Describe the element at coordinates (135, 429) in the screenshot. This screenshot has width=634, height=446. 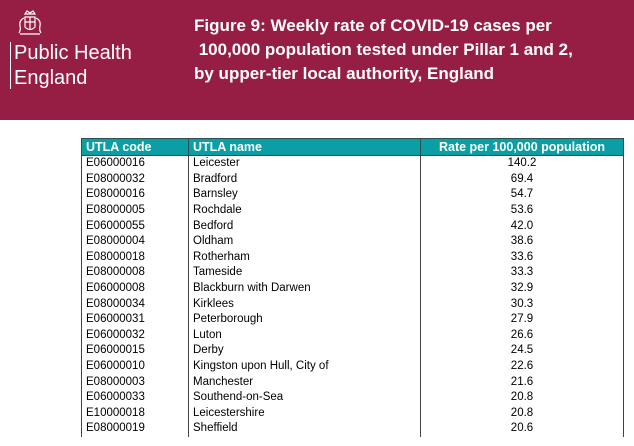
I see `cell-utla-code: E08000019` at that location.